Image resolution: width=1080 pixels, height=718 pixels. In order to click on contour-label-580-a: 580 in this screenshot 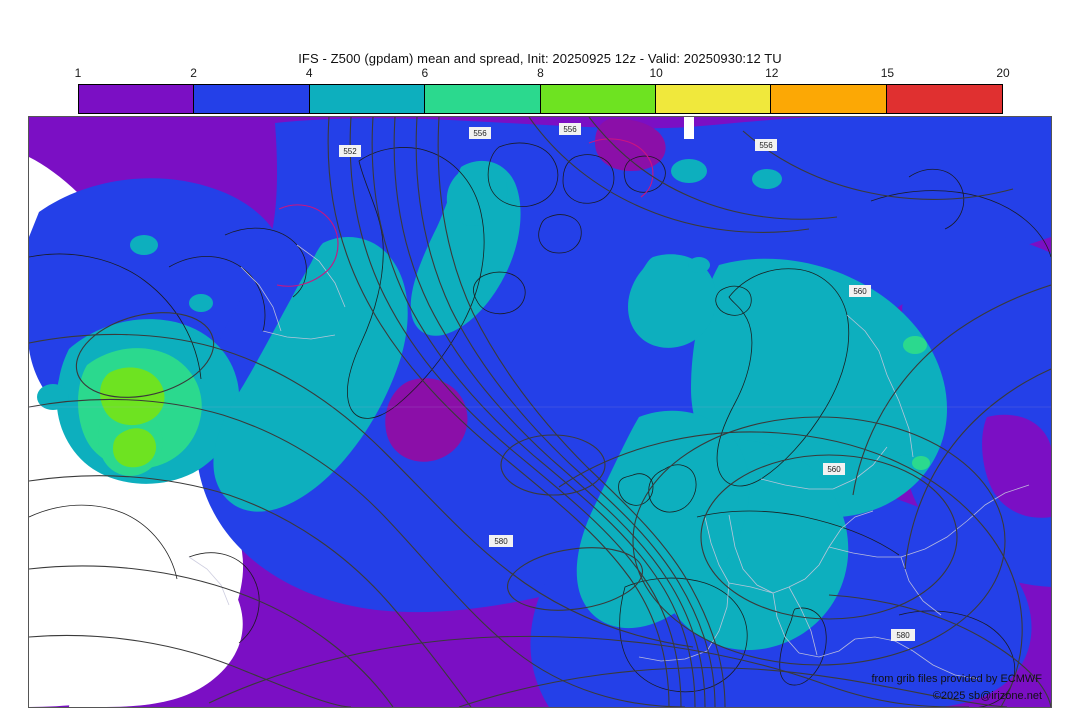, I will do `click(501, 541)`.